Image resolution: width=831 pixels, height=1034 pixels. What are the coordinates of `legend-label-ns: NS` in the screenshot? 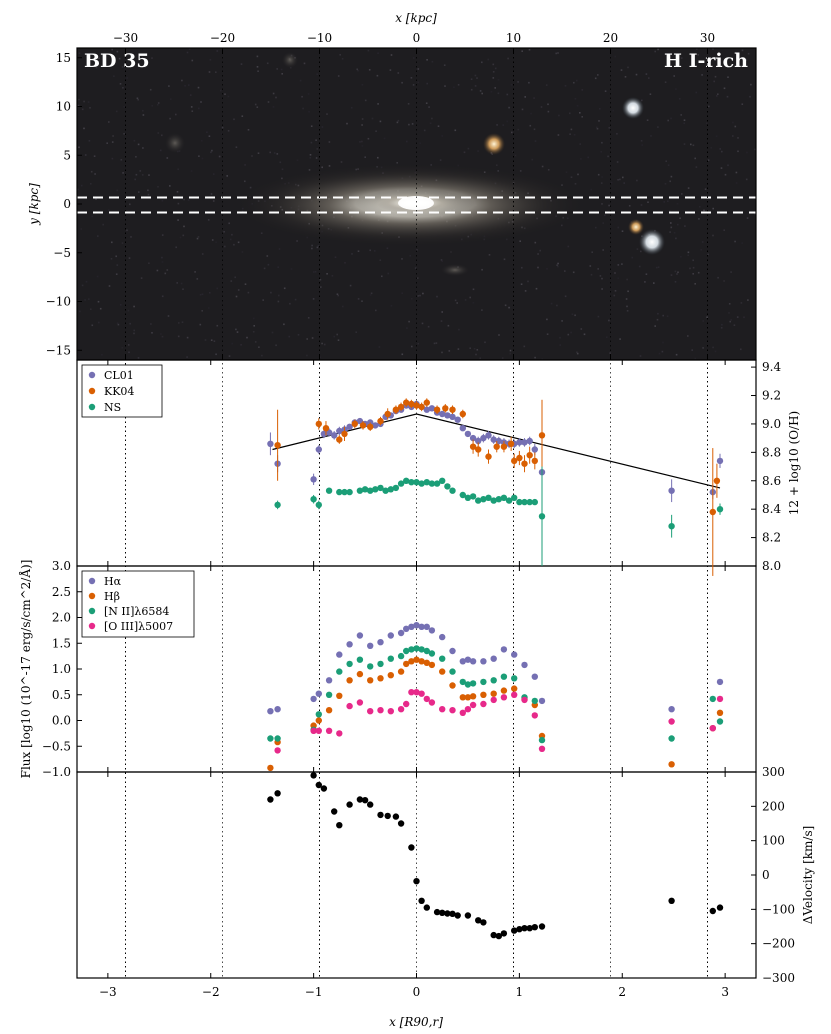 It's located at (112, 407).